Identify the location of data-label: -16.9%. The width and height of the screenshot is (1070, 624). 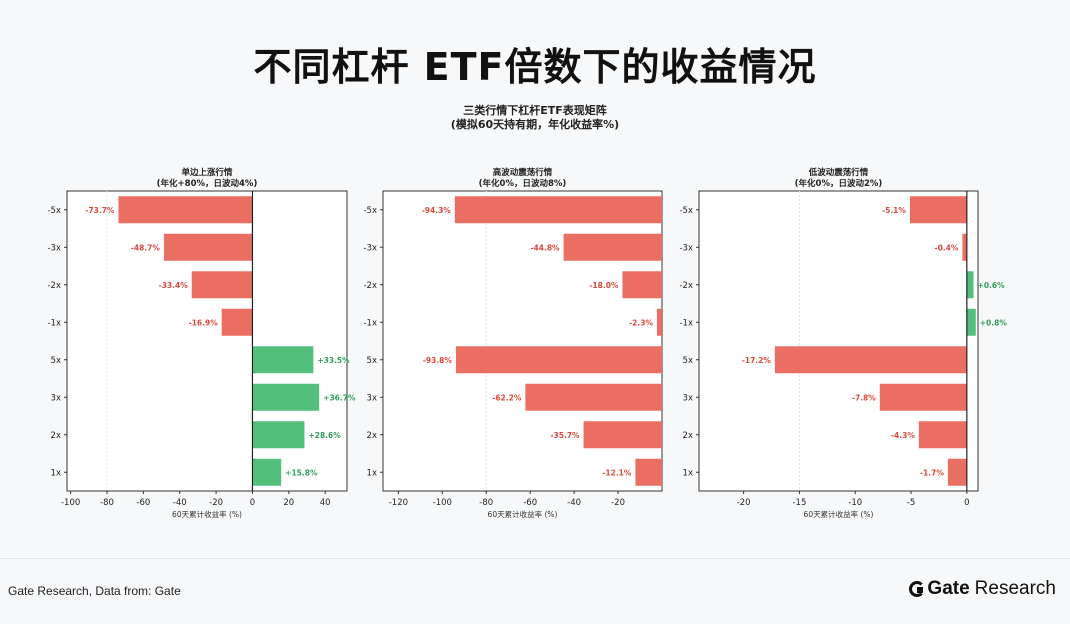
(204, 322).